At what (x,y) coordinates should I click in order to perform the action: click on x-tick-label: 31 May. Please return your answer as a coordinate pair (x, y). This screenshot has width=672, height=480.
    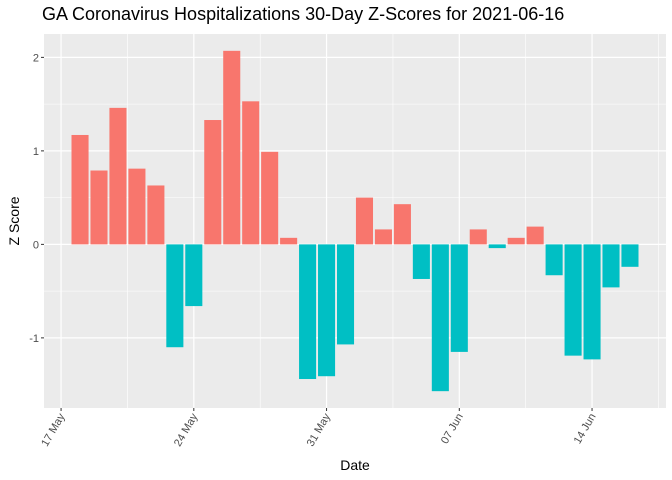
    Looking at the image, I should click on (319, 430).